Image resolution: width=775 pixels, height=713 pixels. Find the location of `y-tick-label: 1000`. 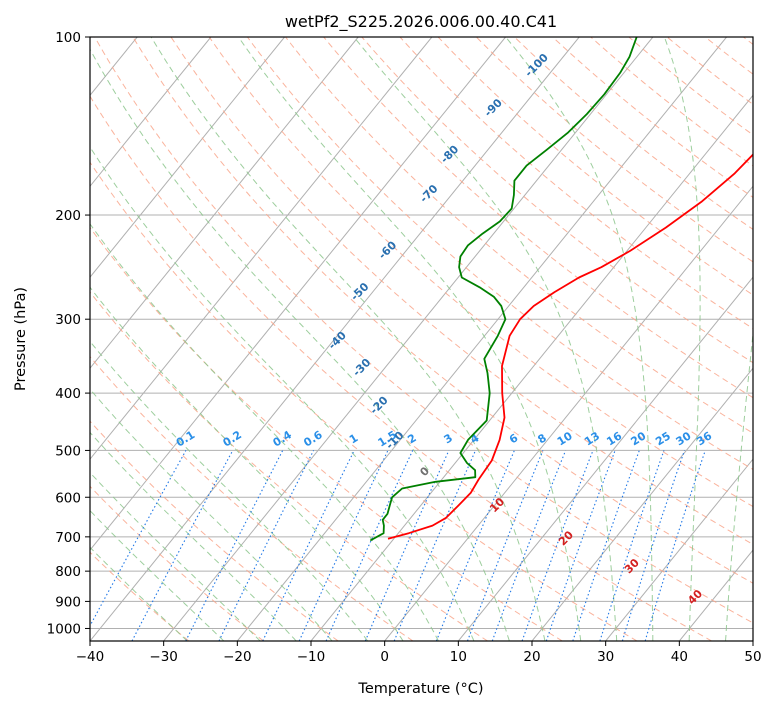

y-tick-label: 1000 is located at coordinates (64, 629).